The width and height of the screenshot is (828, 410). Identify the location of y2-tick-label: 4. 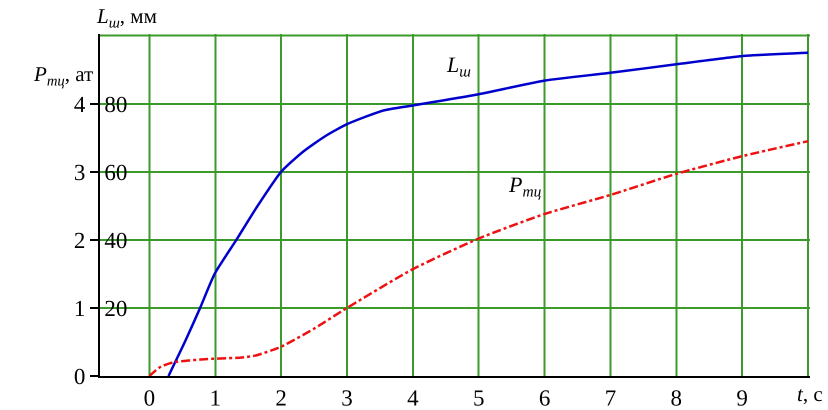
(80, 104).